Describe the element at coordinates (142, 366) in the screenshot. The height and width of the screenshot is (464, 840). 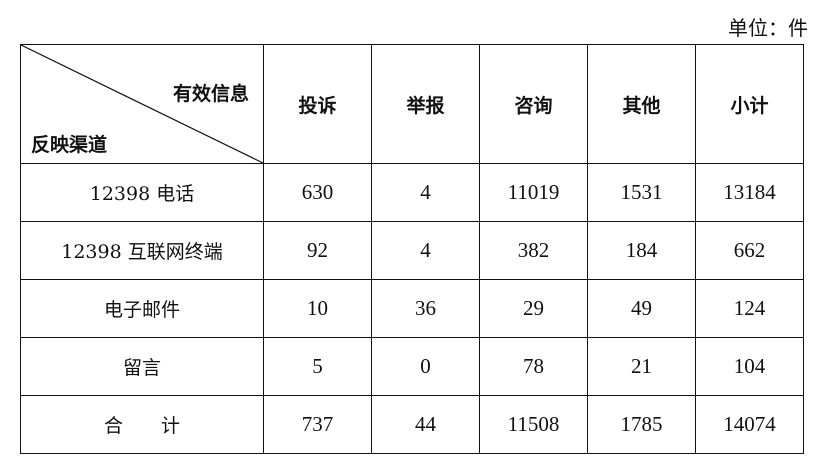
I see `channel-cell: 留言` at that location.